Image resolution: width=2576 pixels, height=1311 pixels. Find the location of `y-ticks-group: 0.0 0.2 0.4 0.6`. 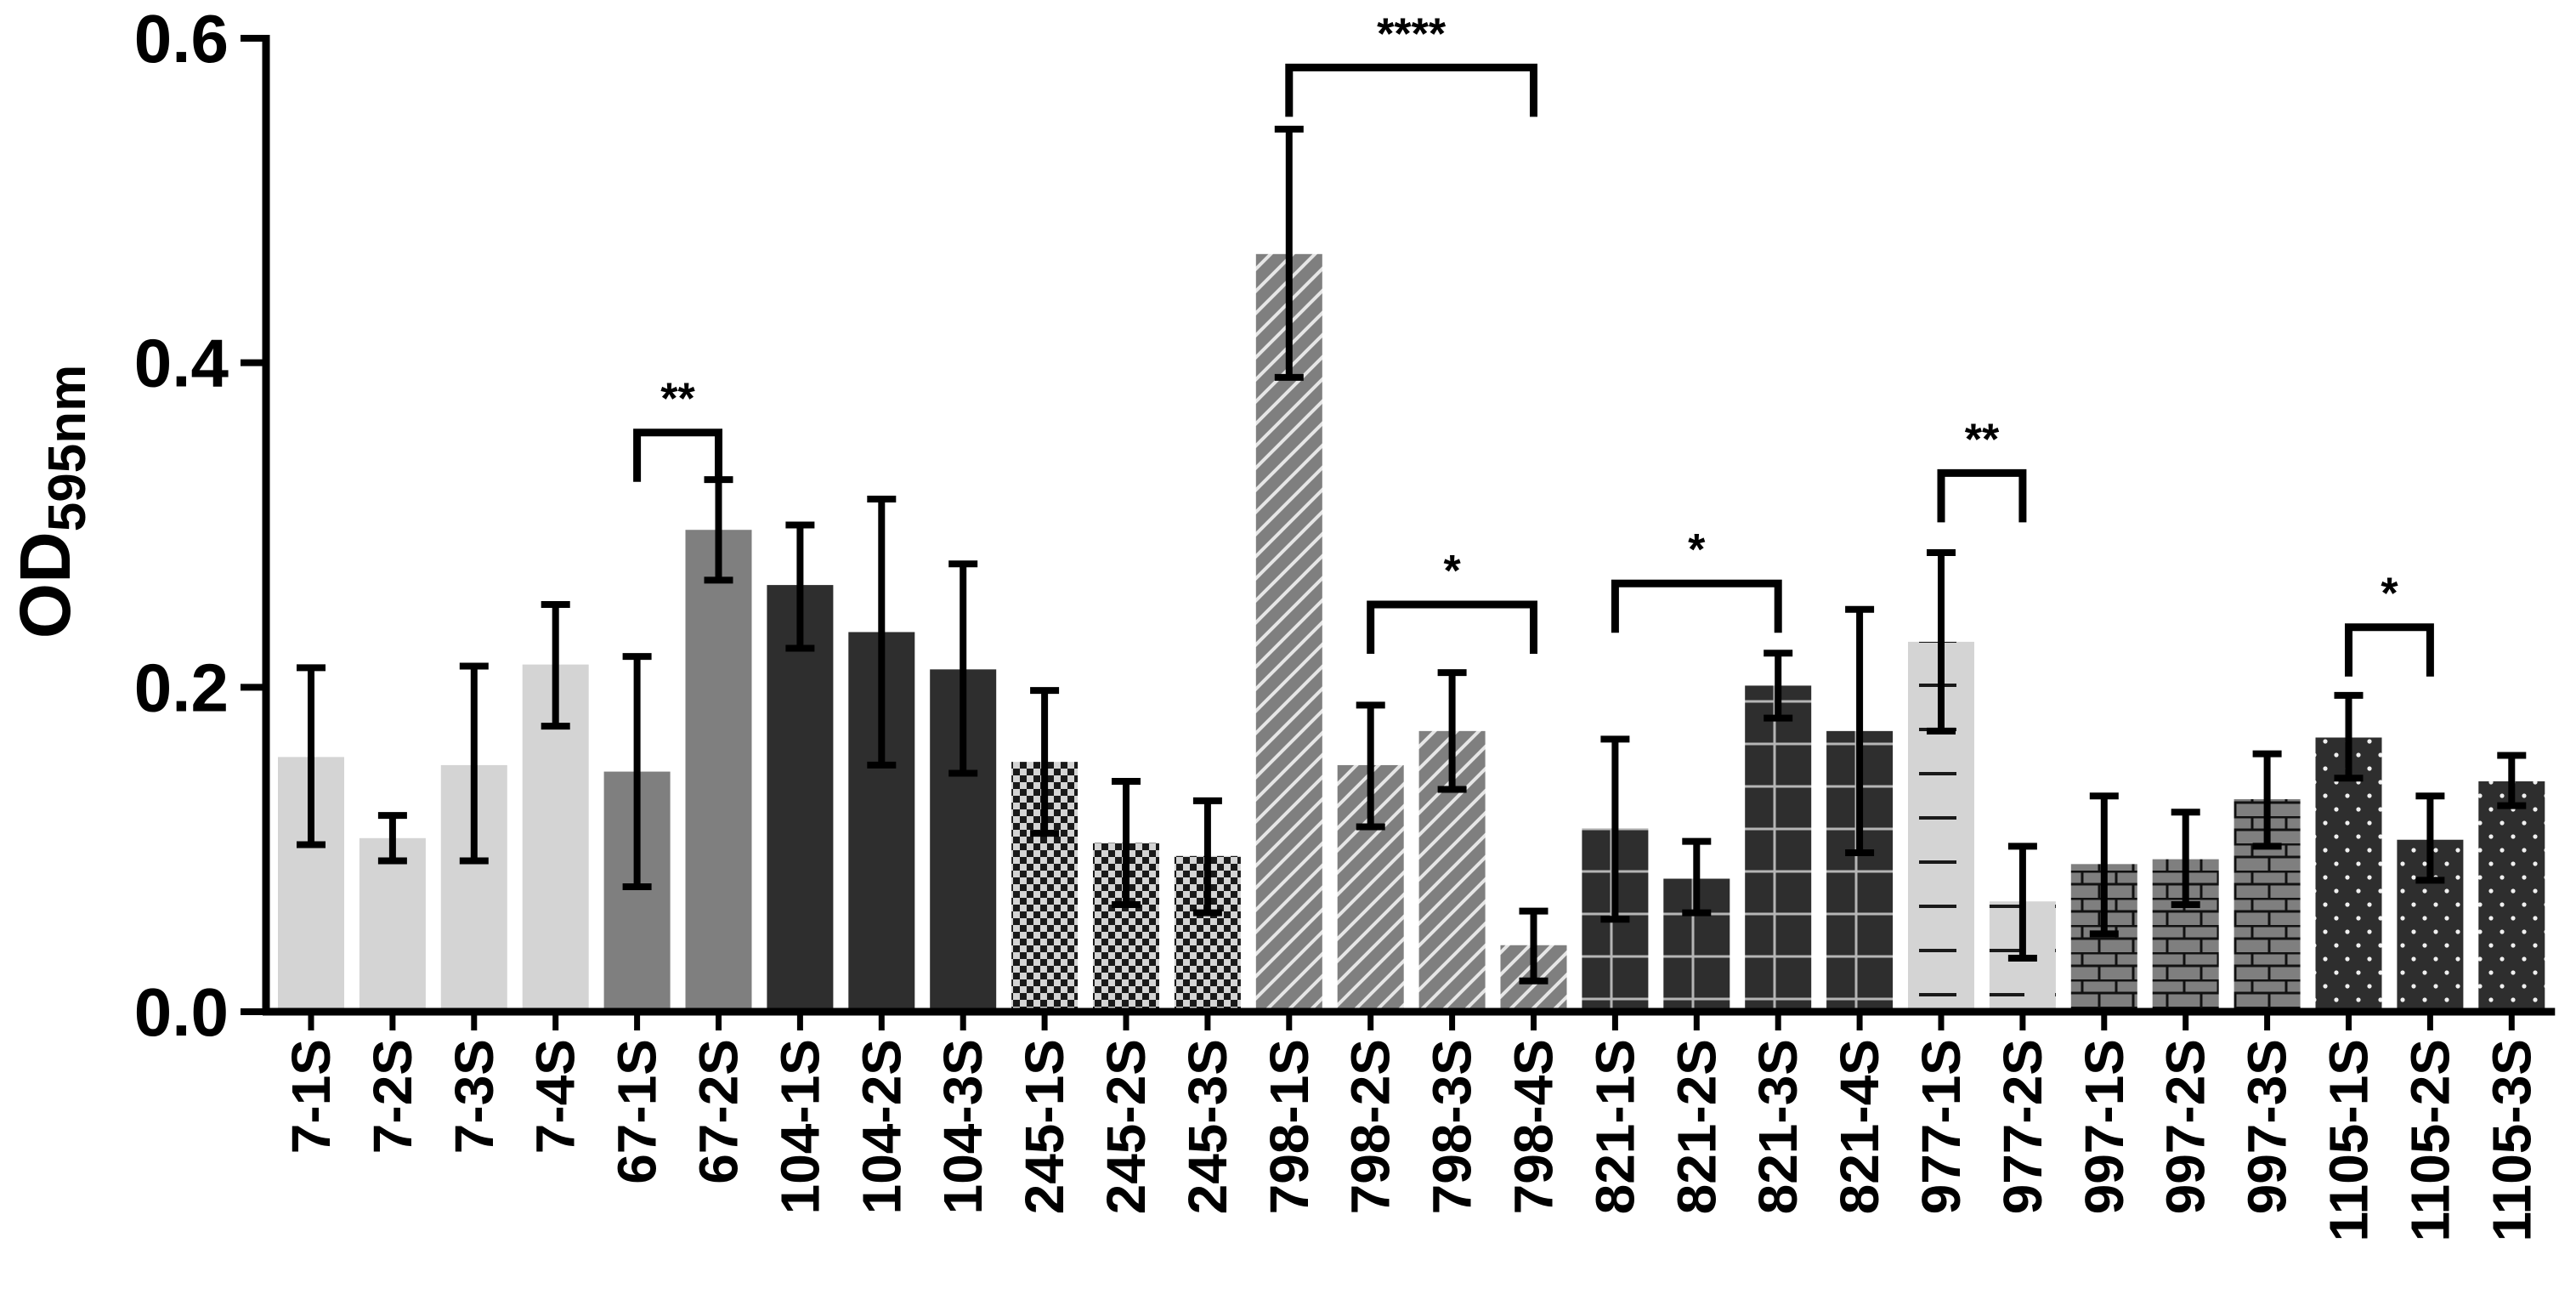

y-ticks-group: 0.0 0.2 0.4 0.6 is located at coordinates (200, 525).